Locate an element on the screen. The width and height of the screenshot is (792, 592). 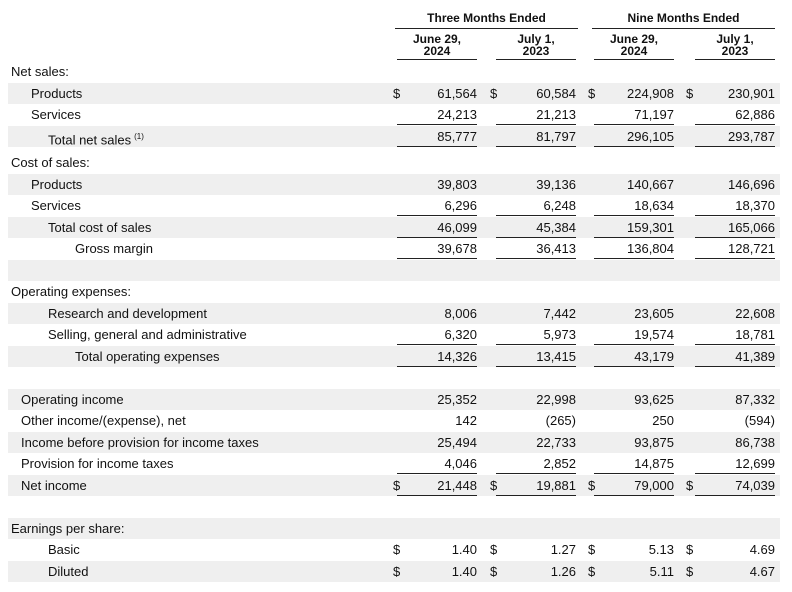
cell-value: 19,881 is located at coordinates (556, 485).